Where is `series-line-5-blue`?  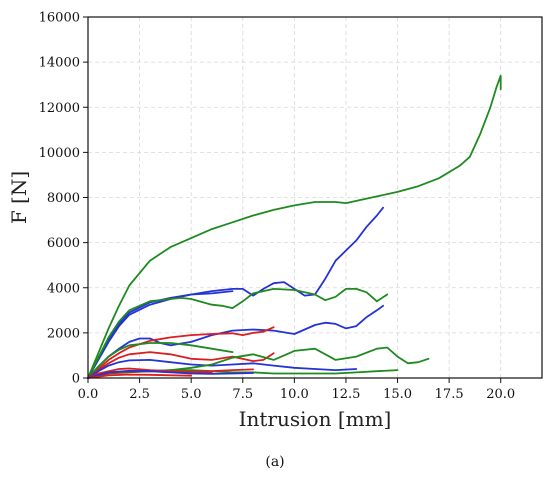
series-line-5-blue is located at coordinates (236, 341).